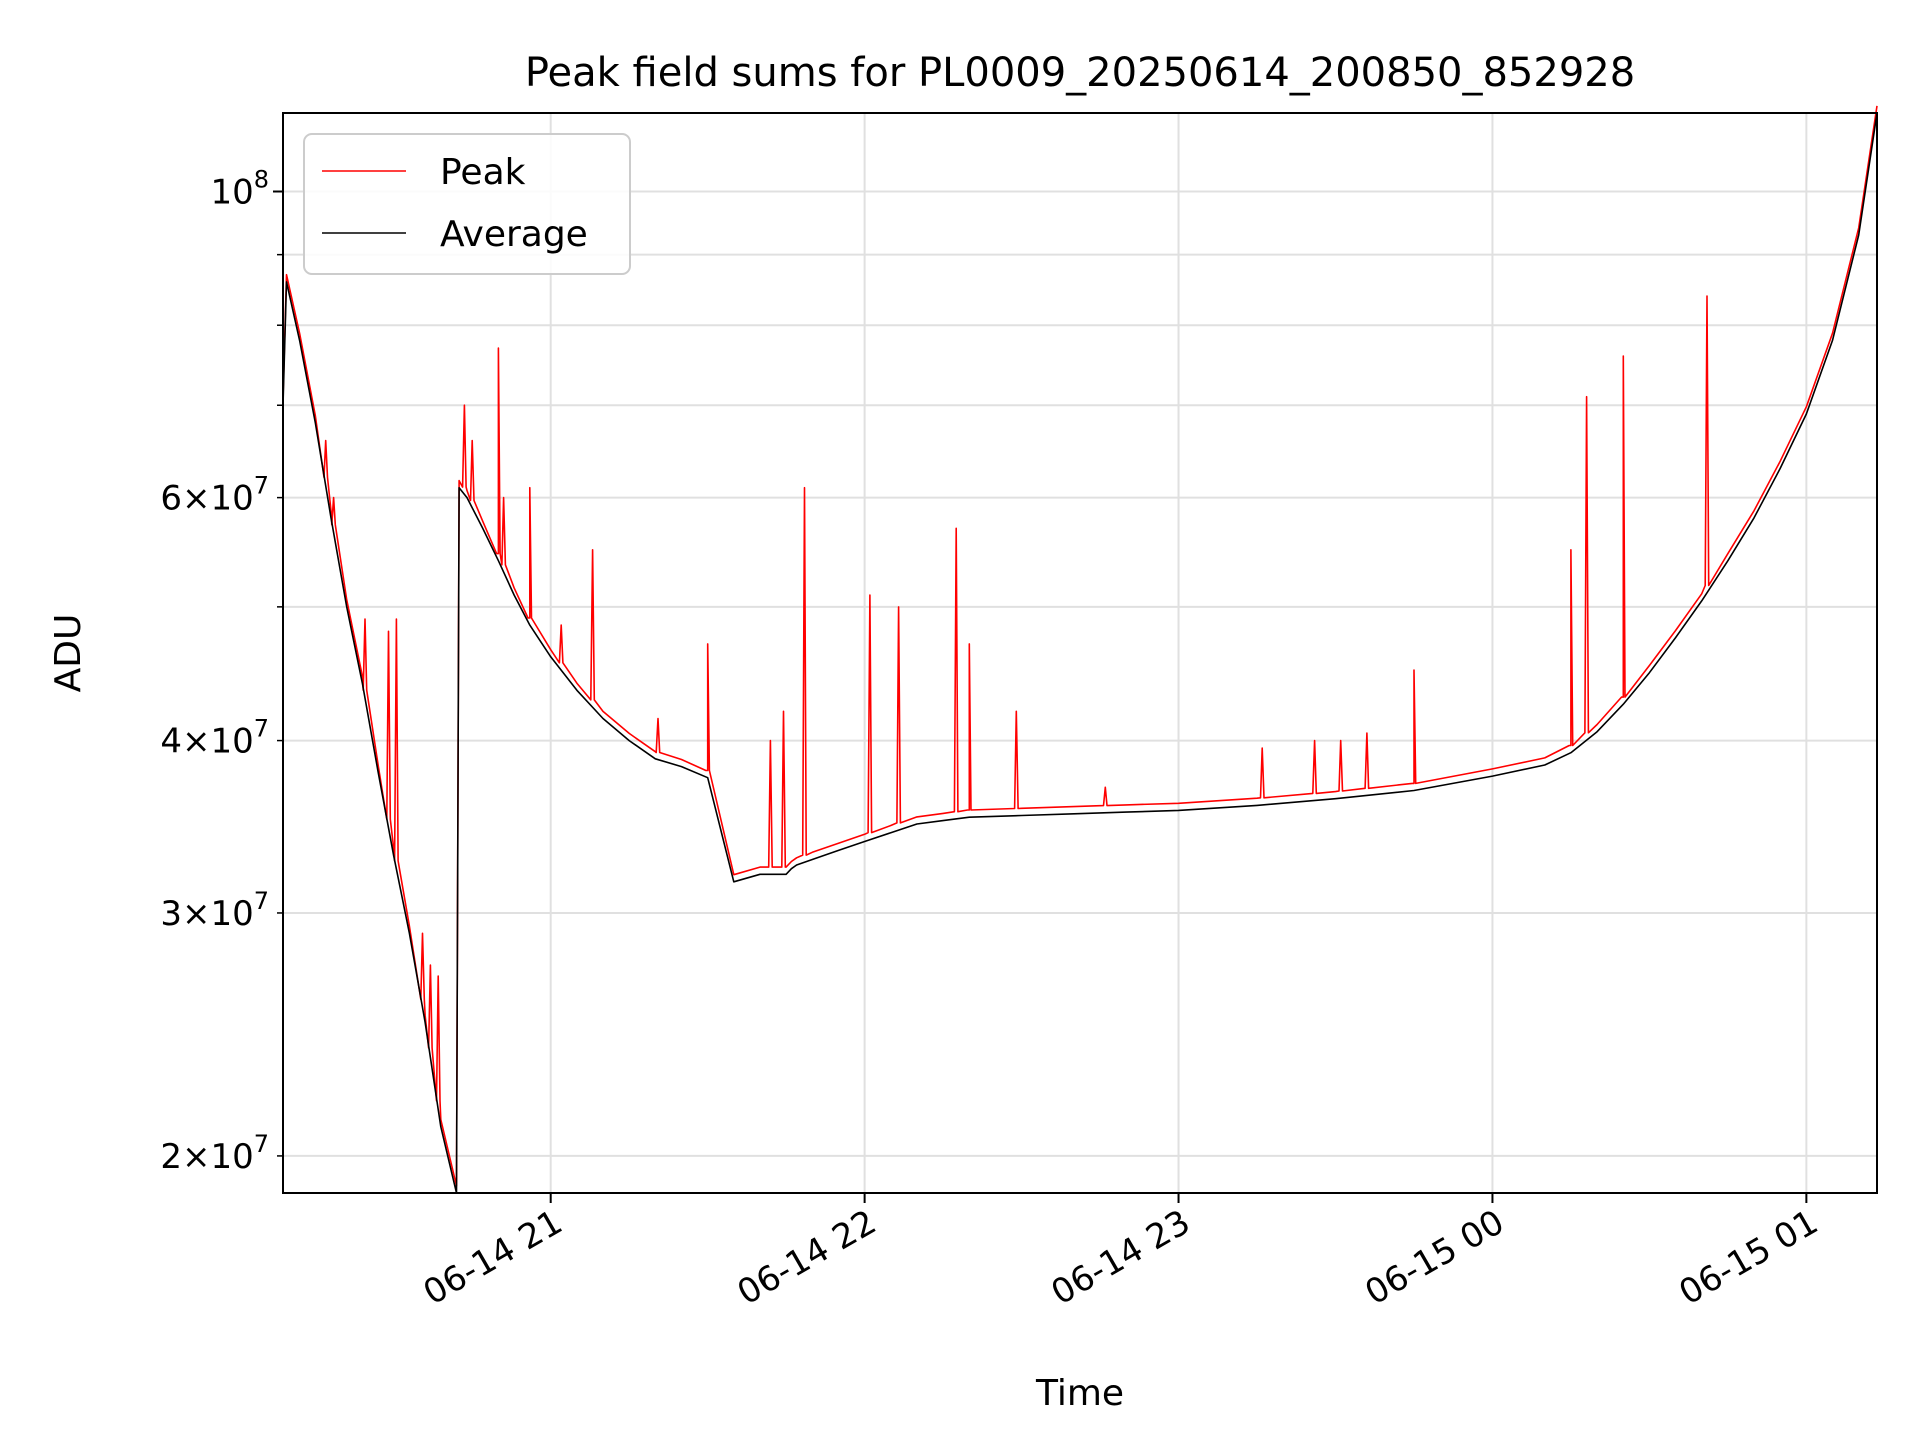 The height and width of the screenshot is (1444, 1920). What do you see at coordinates (214, 1153) in the screenshot?
I see `y-tick-label: 2×107` at bounding box center [214, 1153].